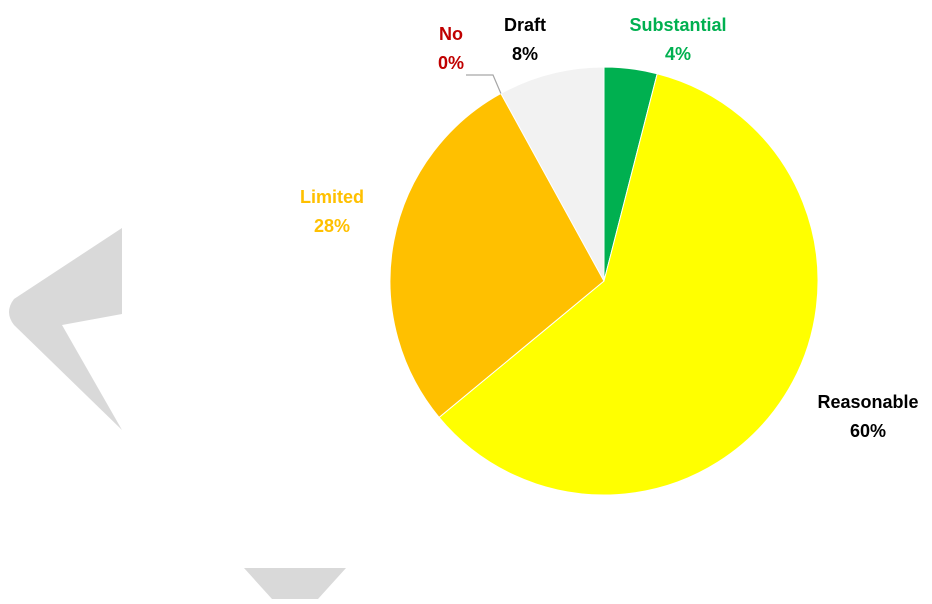 This screenshot has height=604, width=932. I want to click on slice-label-no: No, so click(451, 34).